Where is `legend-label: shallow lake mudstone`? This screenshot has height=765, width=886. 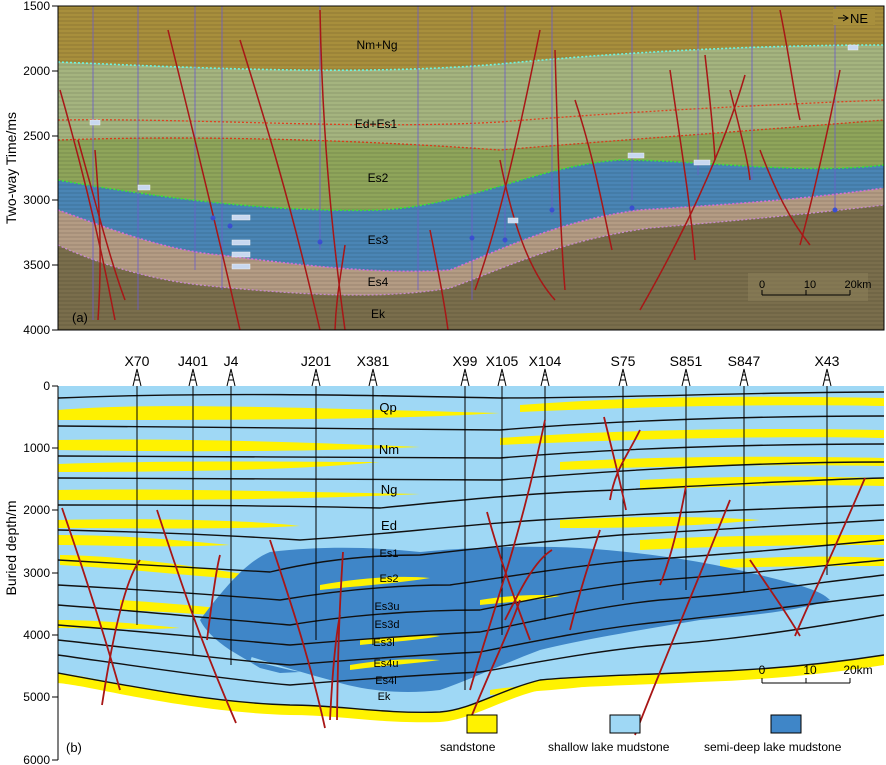 legend-label: shallow lake mudstone is located at coordinates (609, 747).